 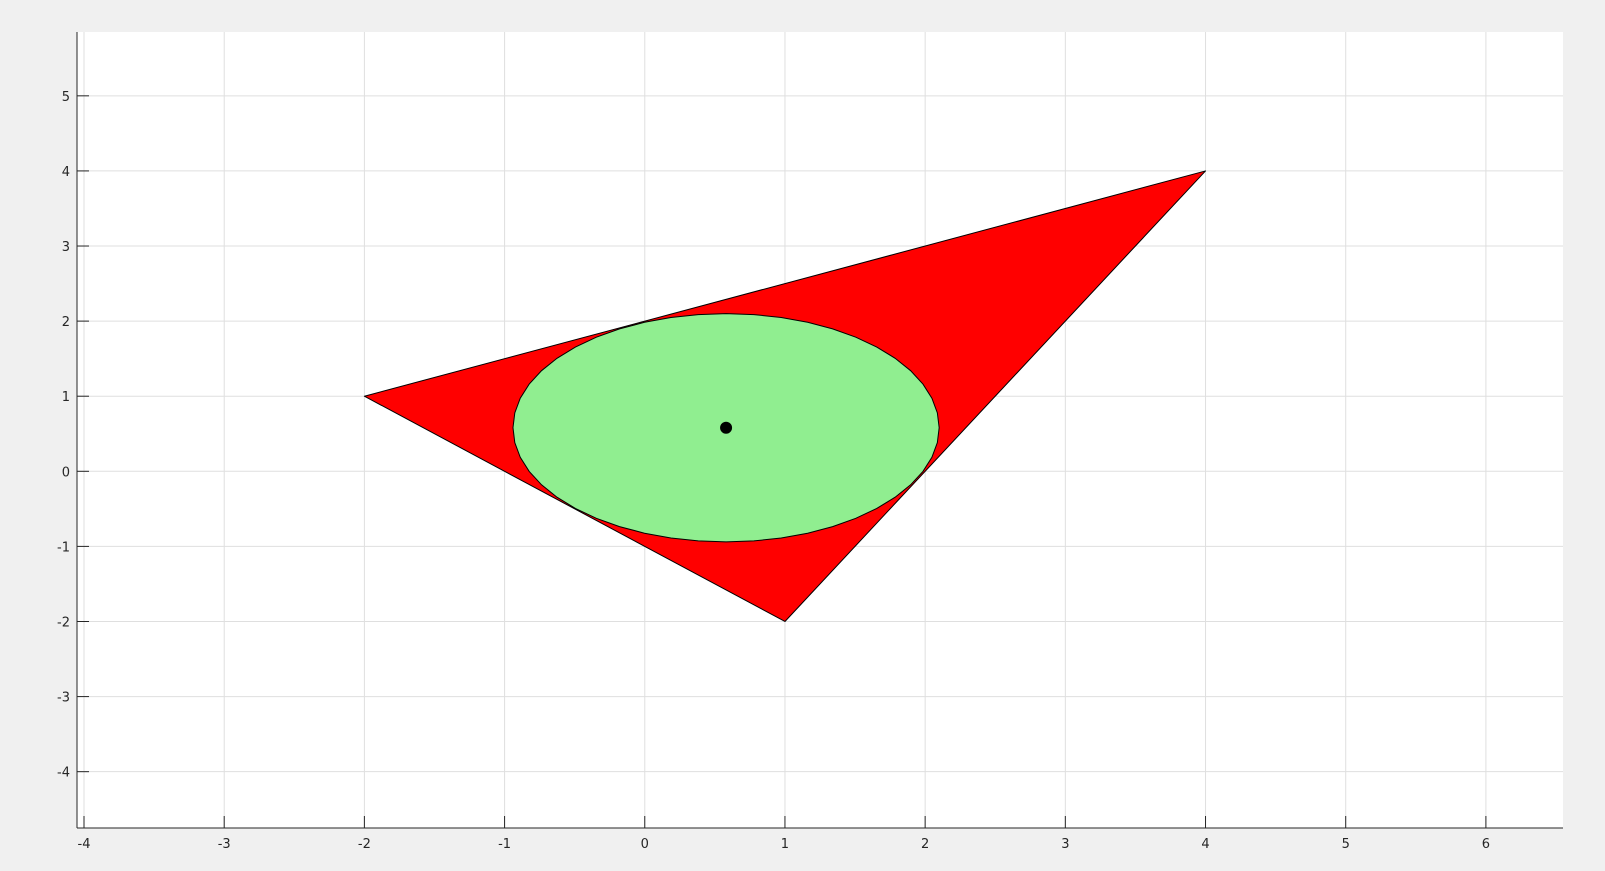 I want to click on y-tick-label: -2, so click(x=63, y=622).